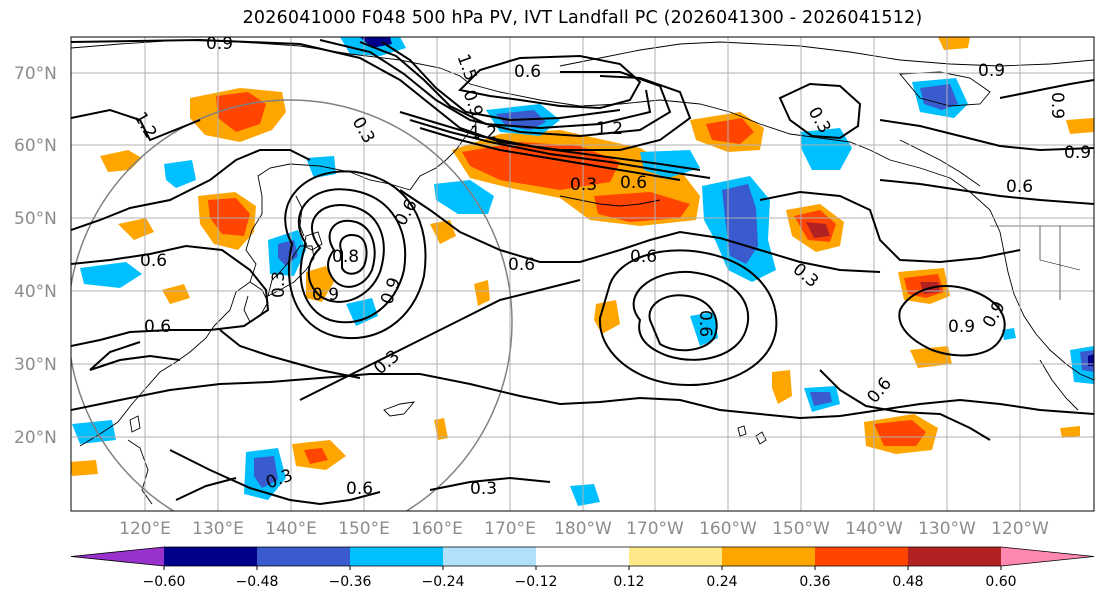 Image resolution: width=1105 pixels, height=604 pixels. Describe the element at coordinates (313, 241) in the screenshot. I see `coast-japan-hokkaido` at that location.